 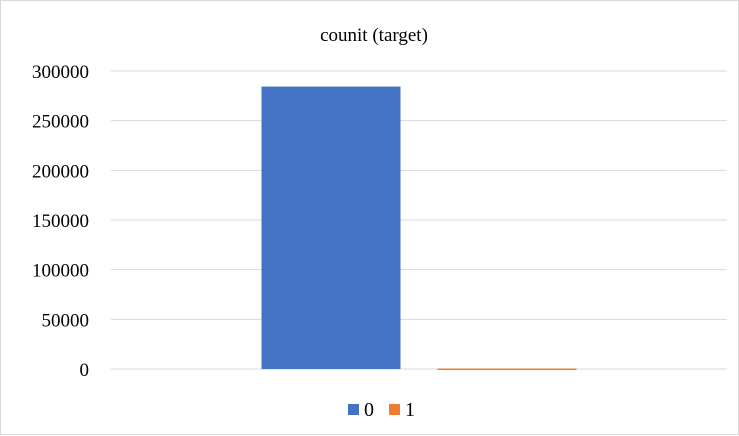 What do you see at coordinates (60, 171) in the screenshot?
I see `y-tick-label: 200000` at bounding box center [60, 171].